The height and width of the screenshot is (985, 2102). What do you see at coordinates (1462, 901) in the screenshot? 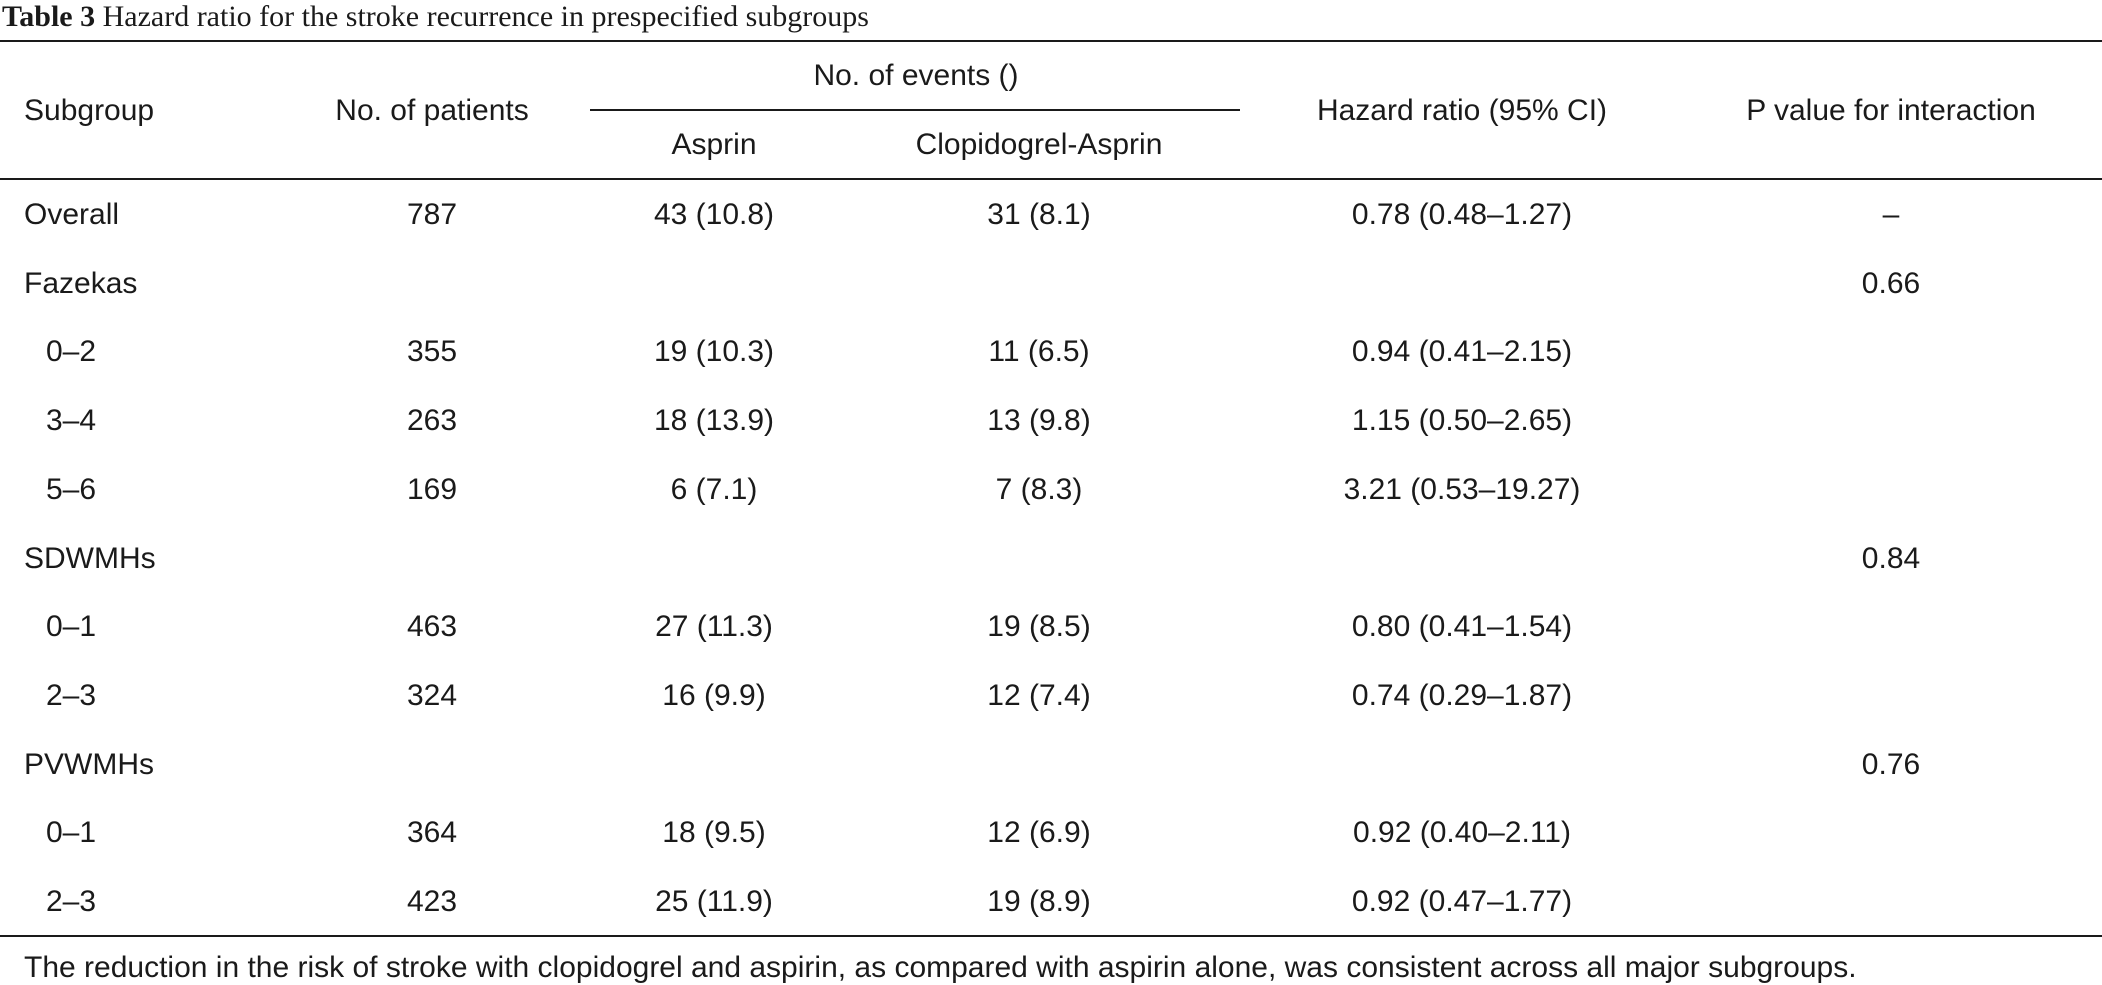
I see `cell-hazard-ratio: 0.92 (0.47–1.77)` at bounding box center [1462, 901].